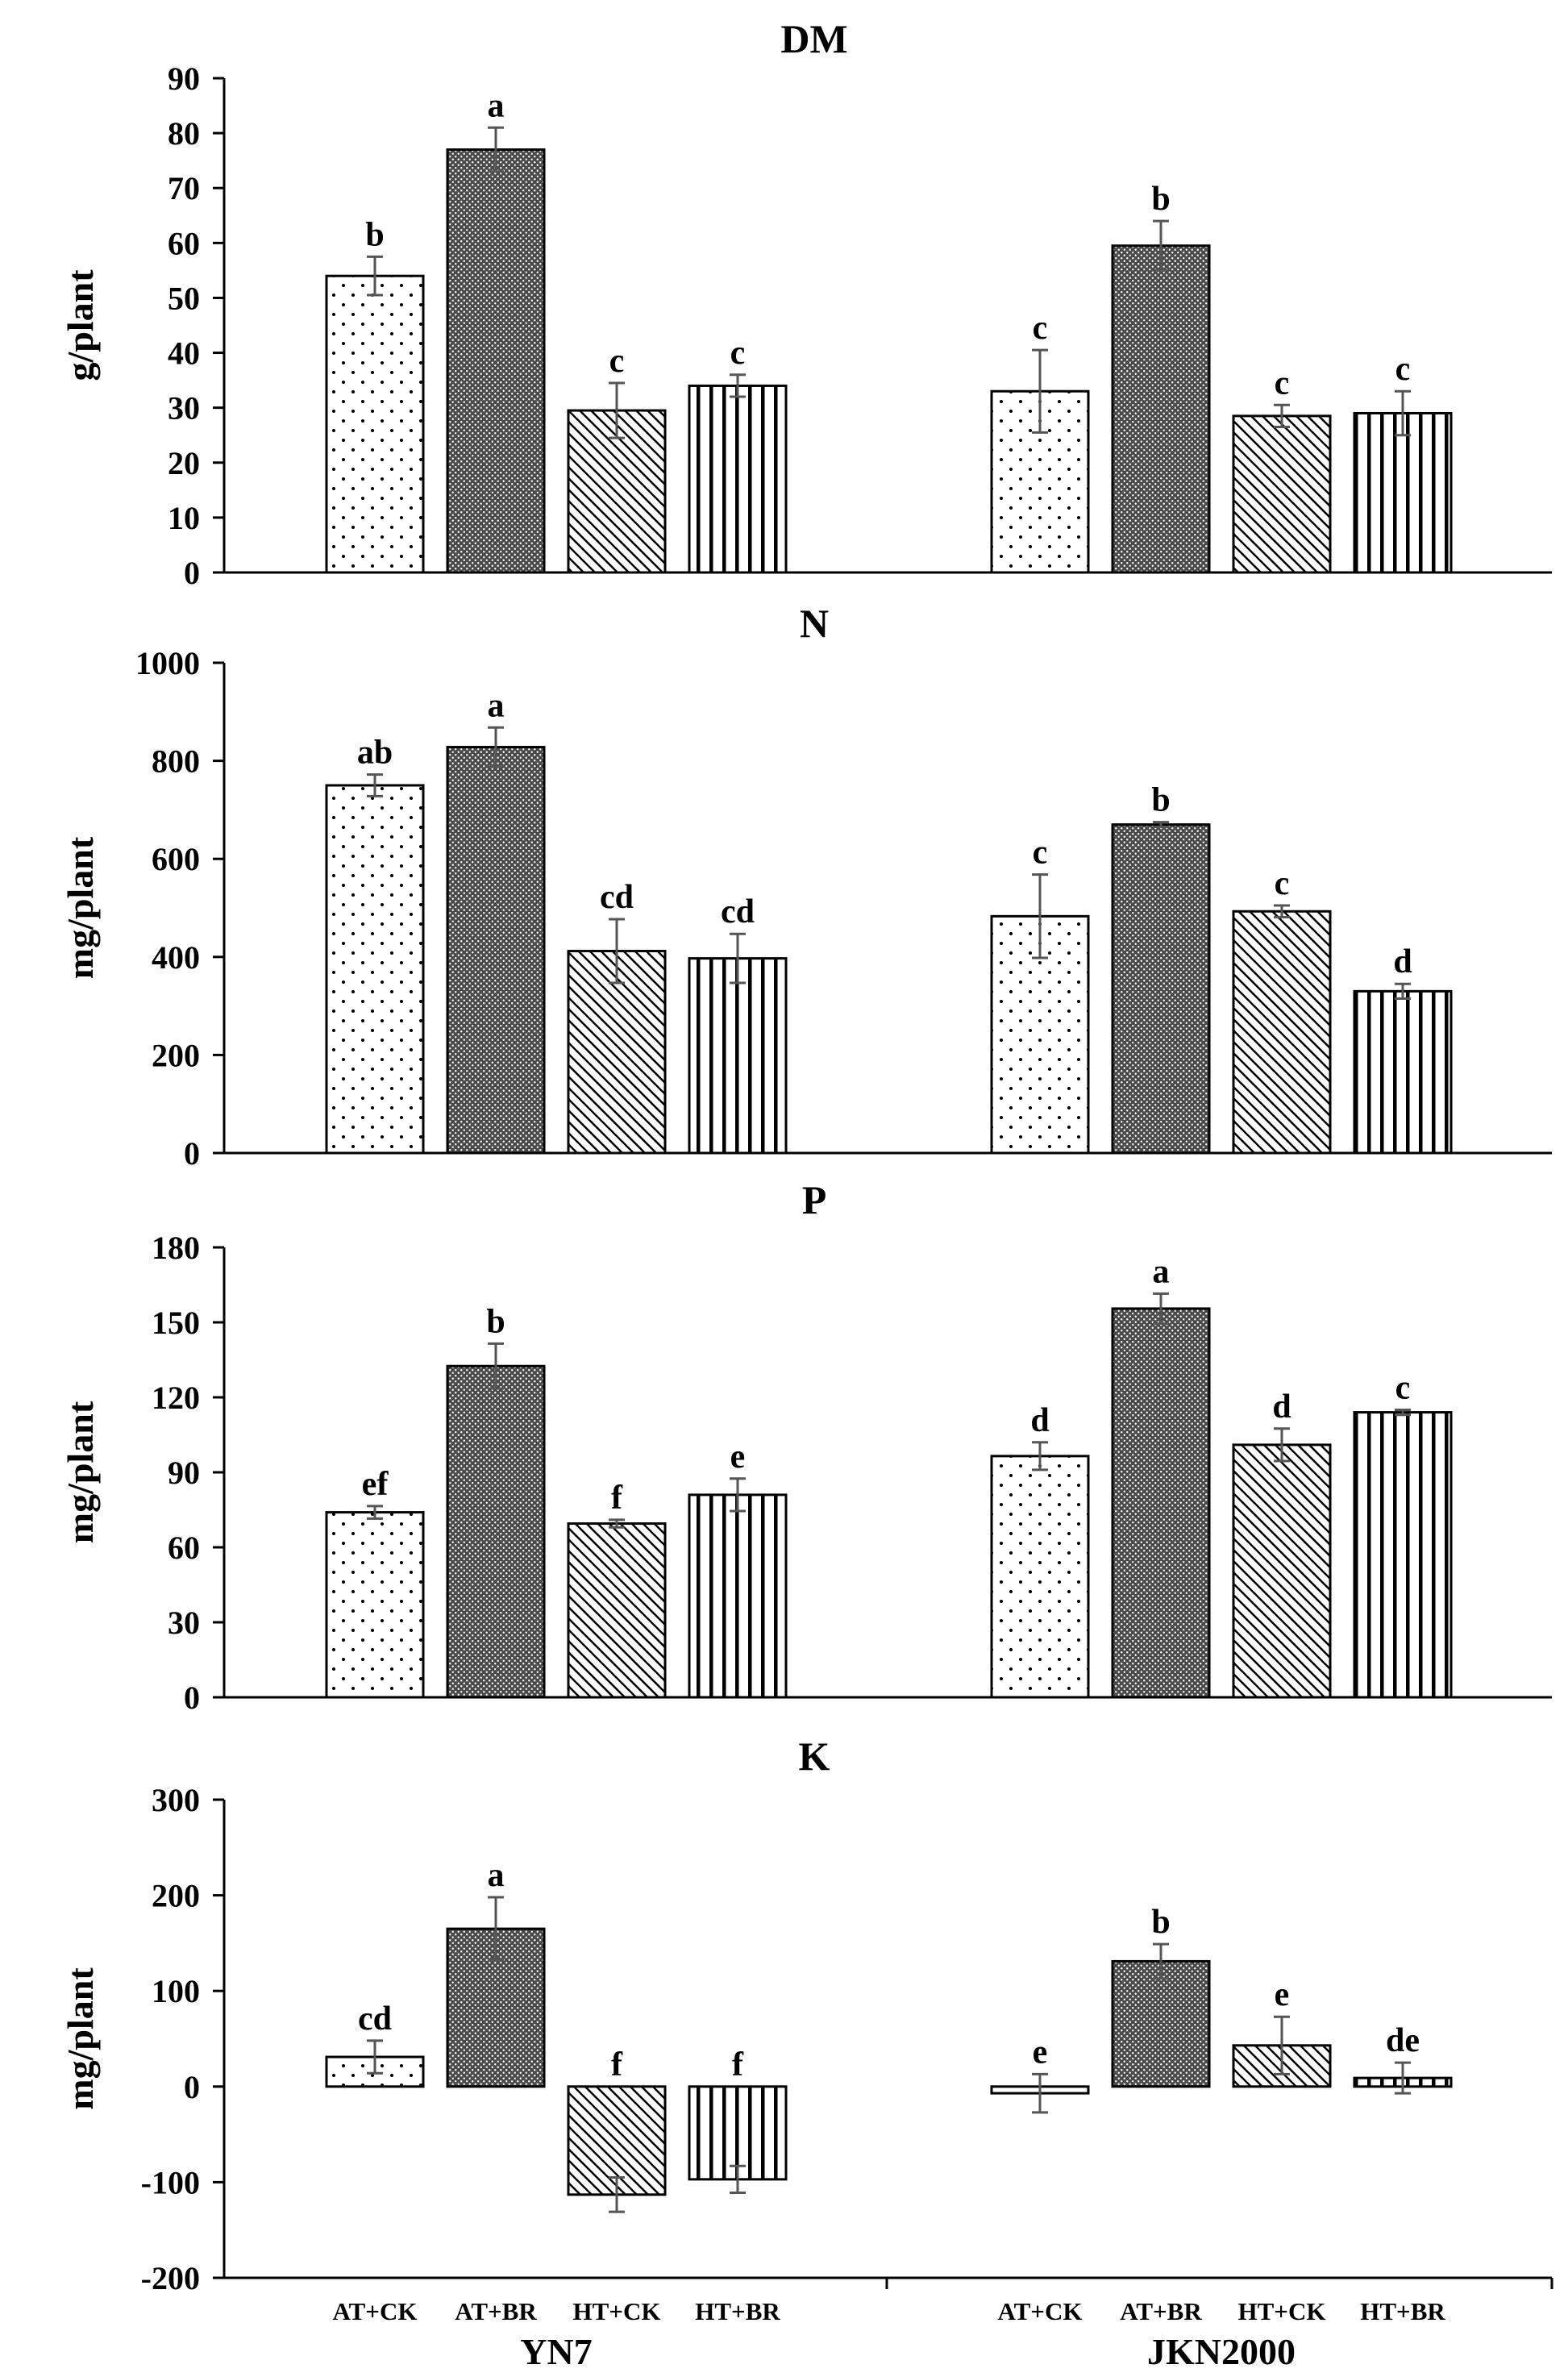 The width and height of the screenshot is (1568, 2377). What do you see at coordinates (814, 1756) in the screenshot?
I see `panel-title-k: K` at bounding box center [814, 1756].